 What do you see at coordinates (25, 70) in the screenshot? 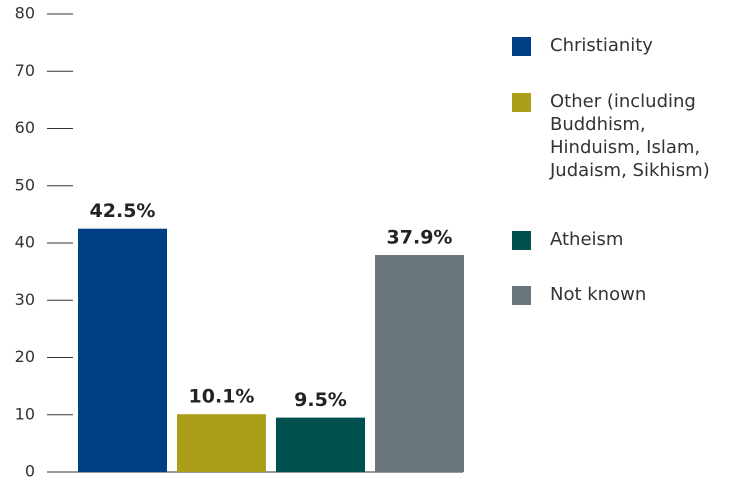
I see `y-tick-label: 70` at bounding box center [25, 70].